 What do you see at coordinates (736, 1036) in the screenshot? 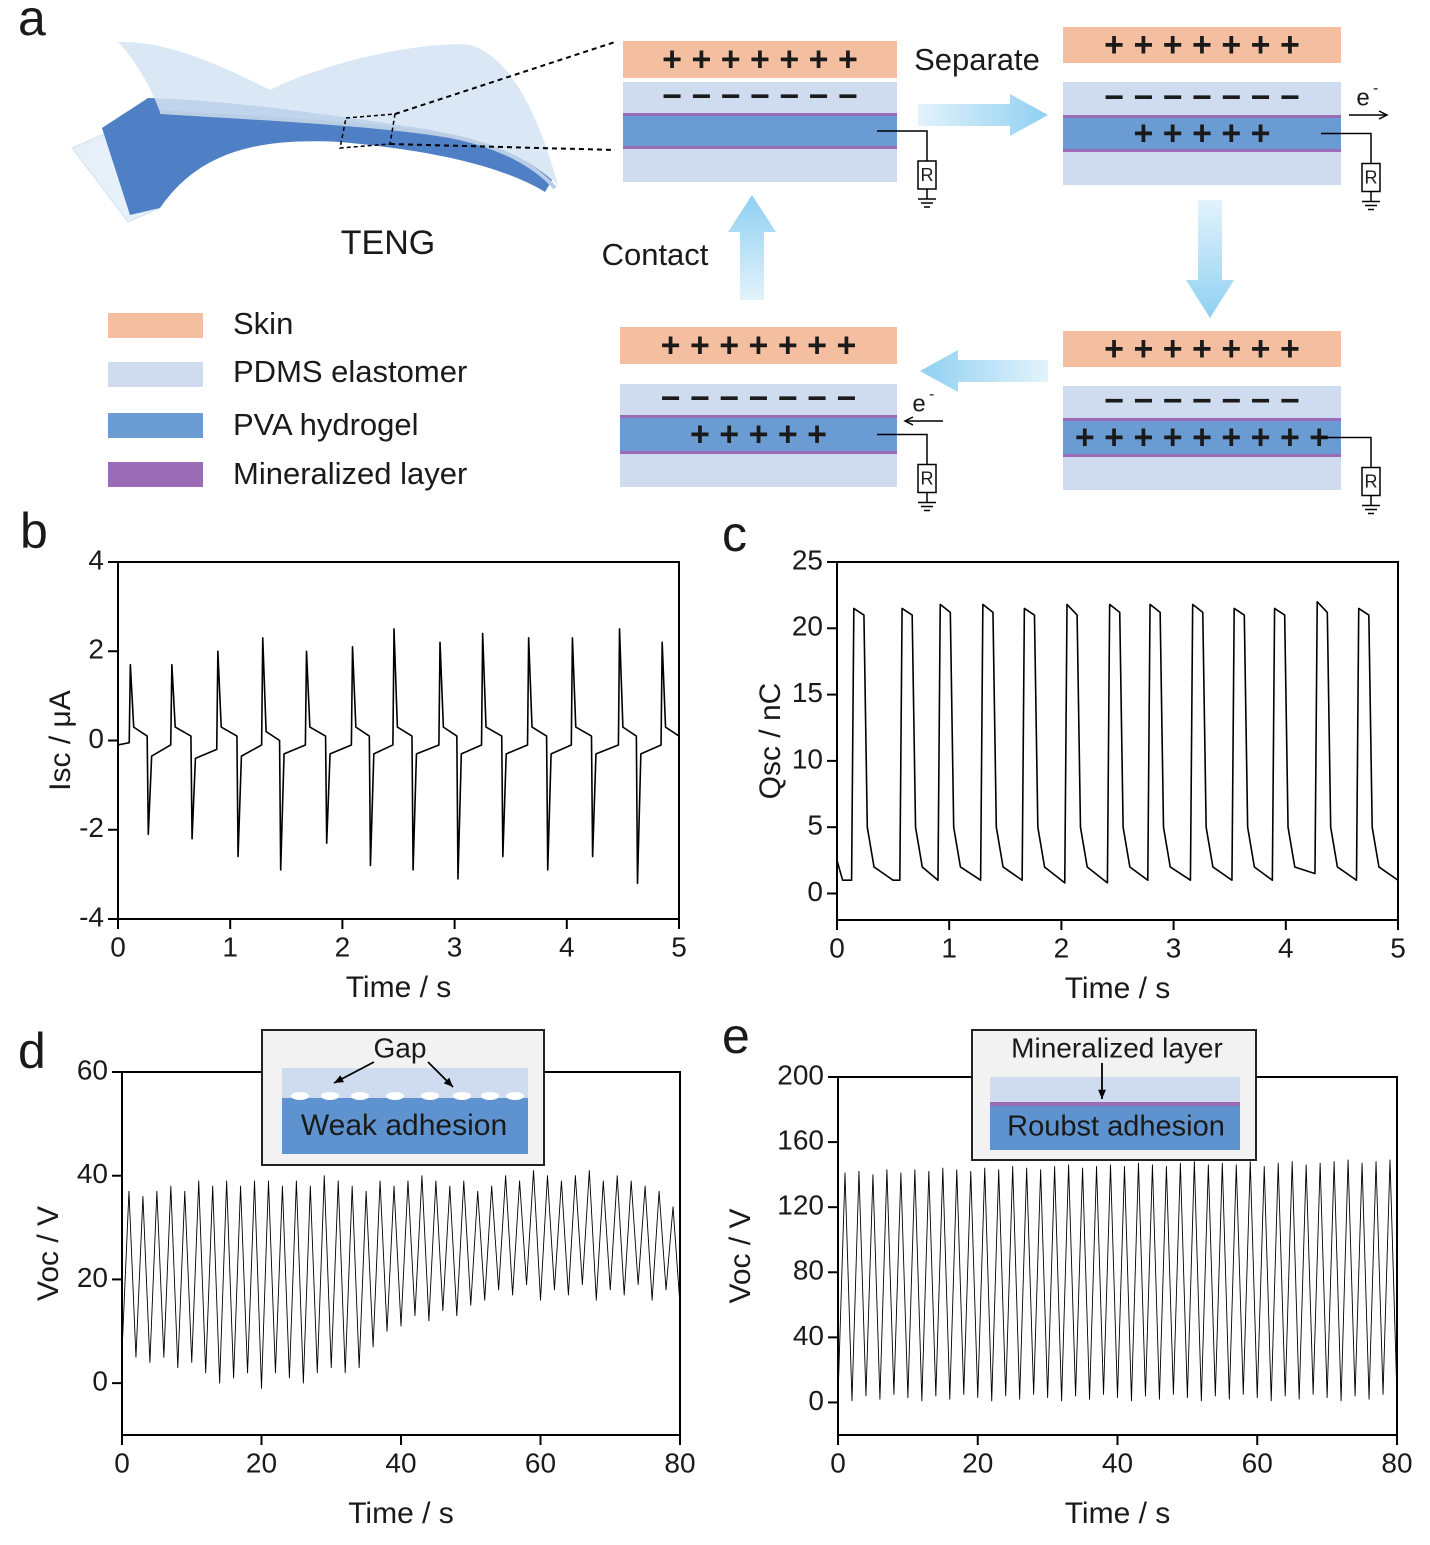
I see `panel-label: e` at bounding box center [736, 1036].